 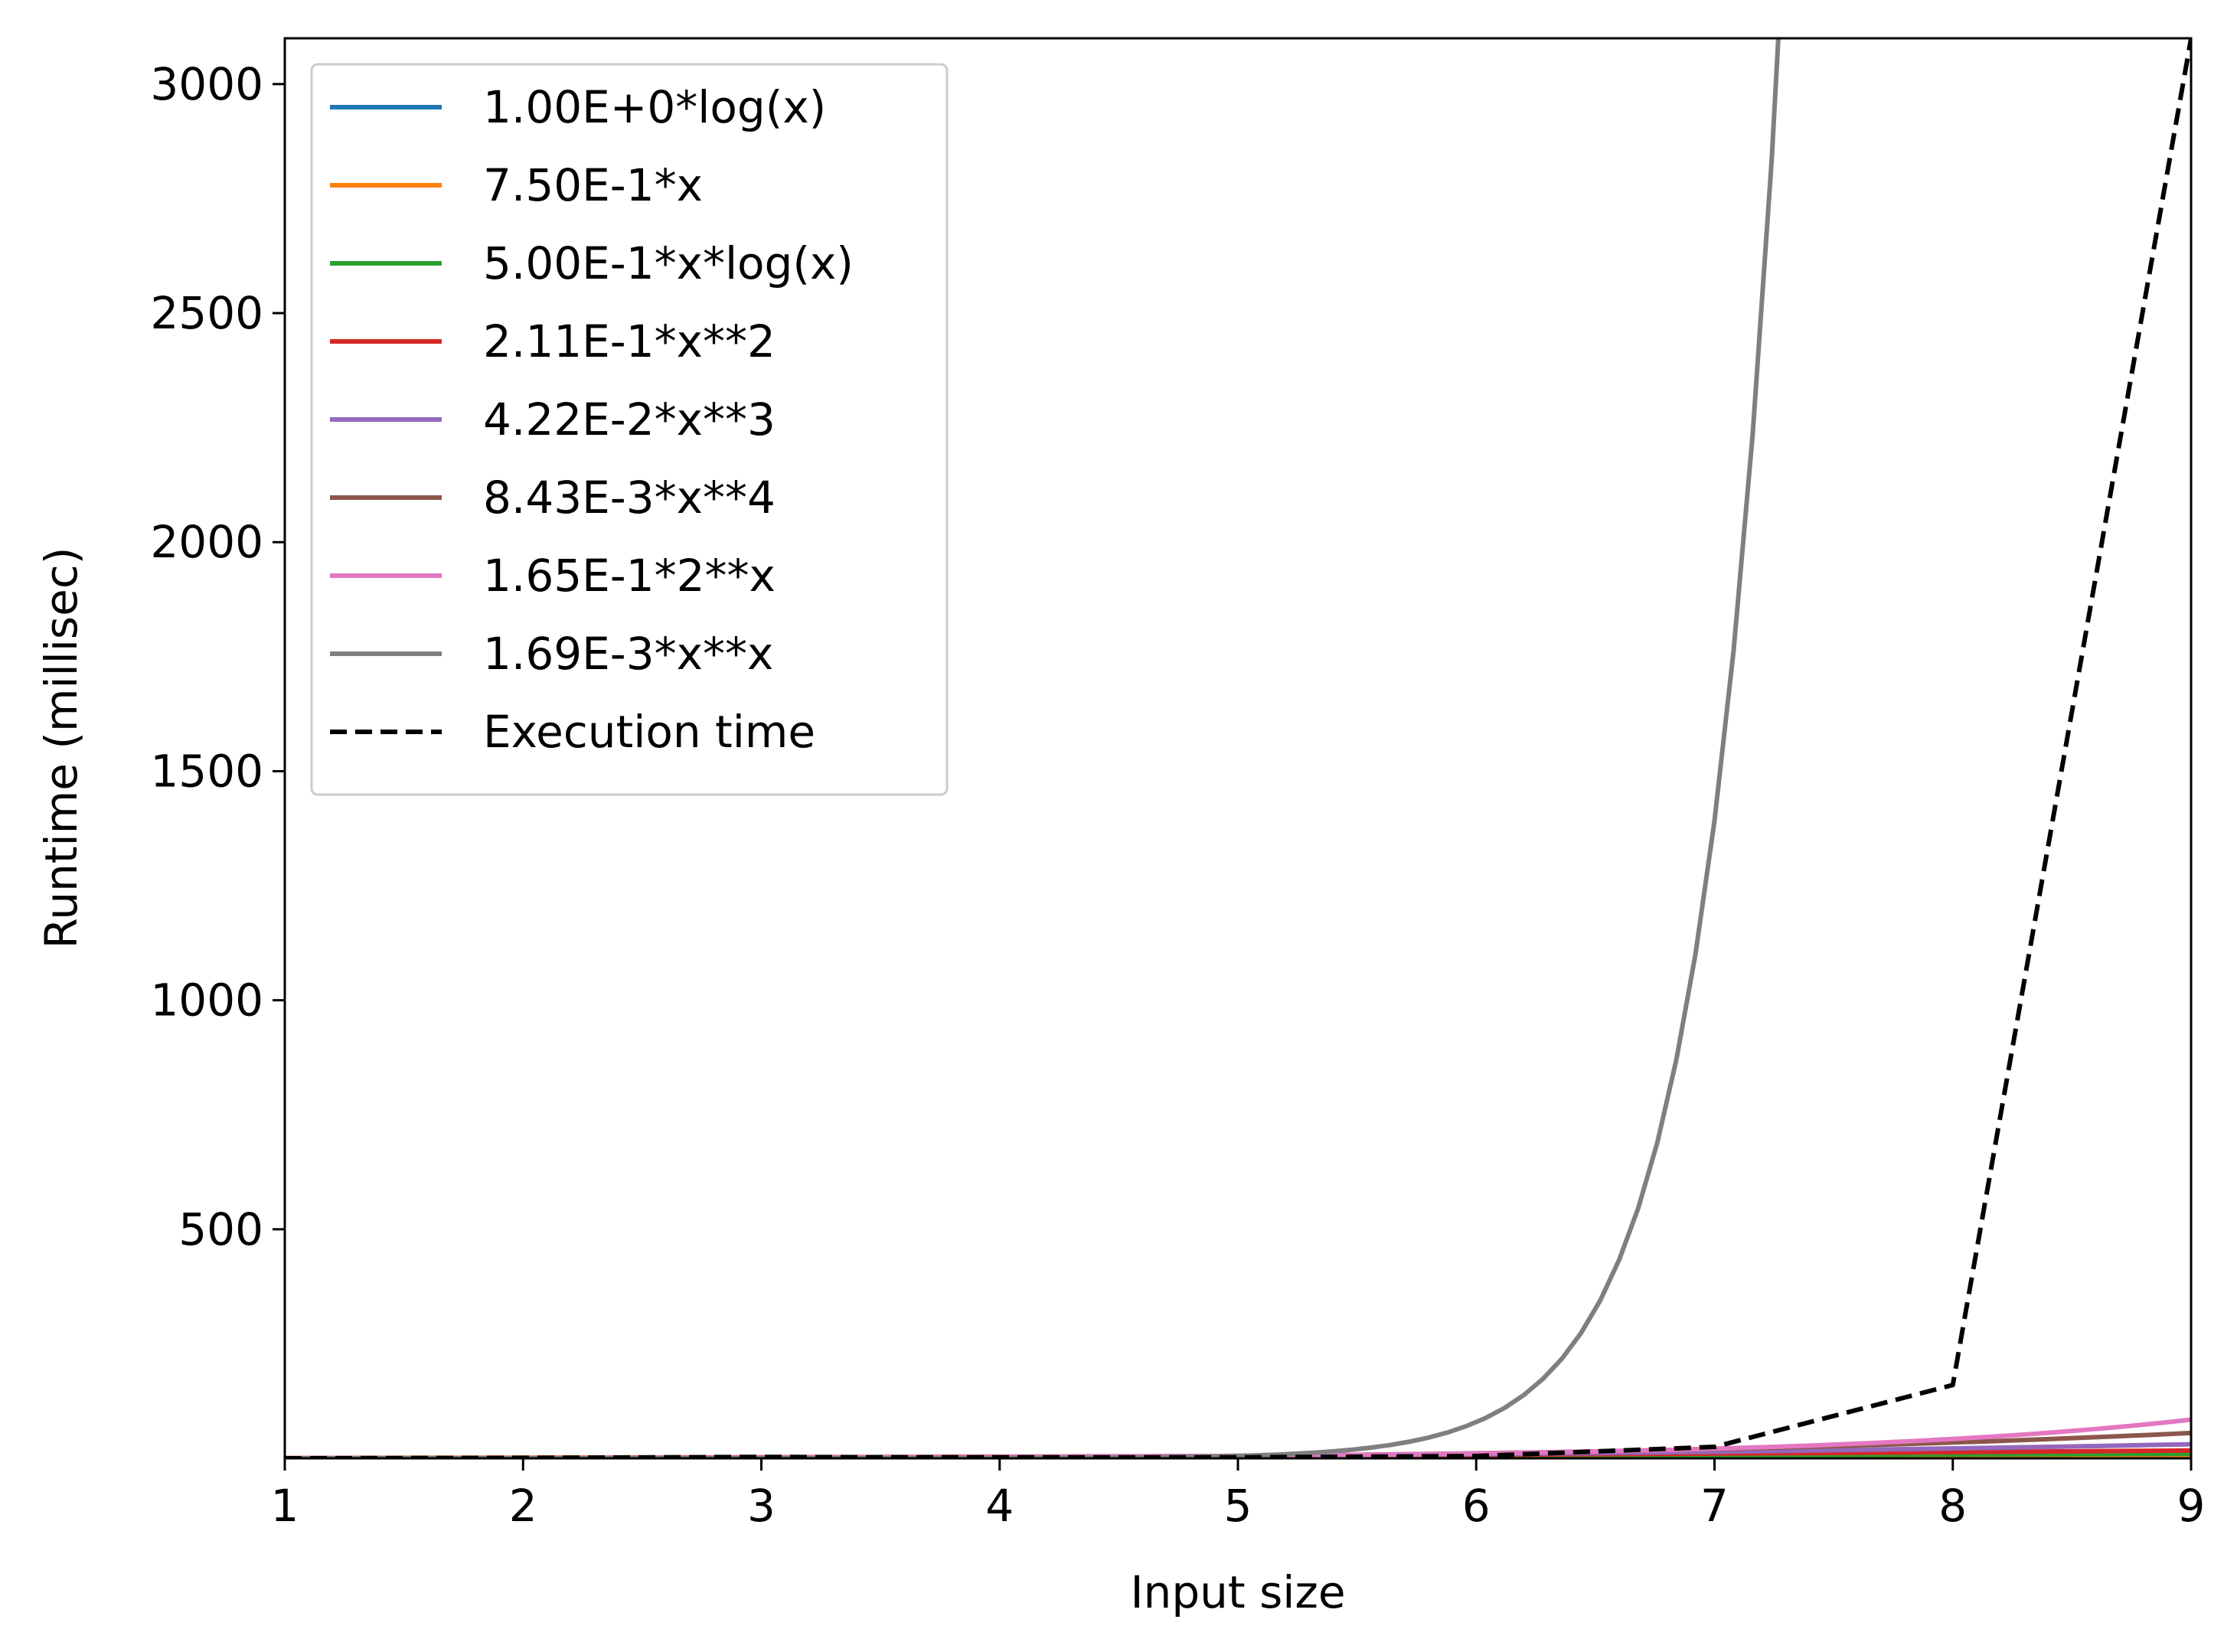 I want to click on legend-label: 4.22E-2*x**3, so click(x=629, y=419).